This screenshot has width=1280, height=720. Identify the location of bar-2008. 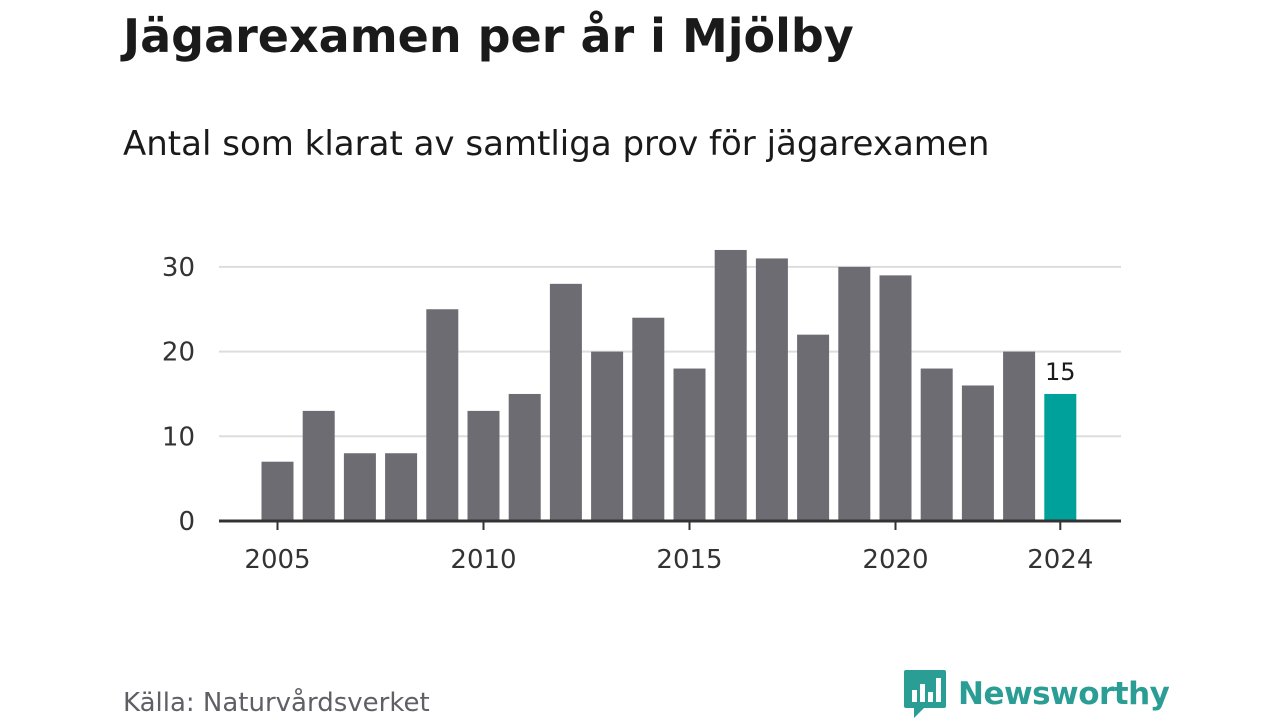
(401, 487).